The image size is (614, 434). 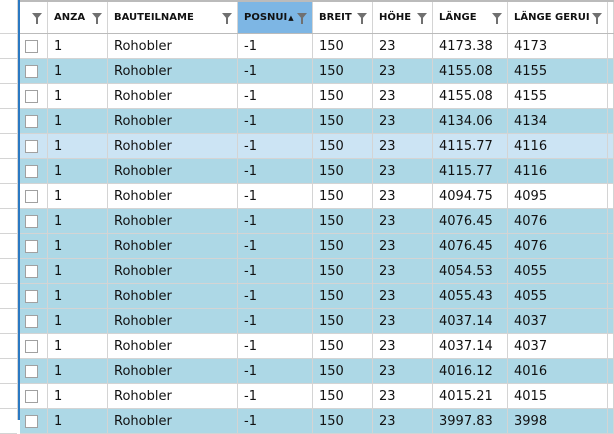 I want to click on column-header-anza: ANZA, so click(x=78, y=17).